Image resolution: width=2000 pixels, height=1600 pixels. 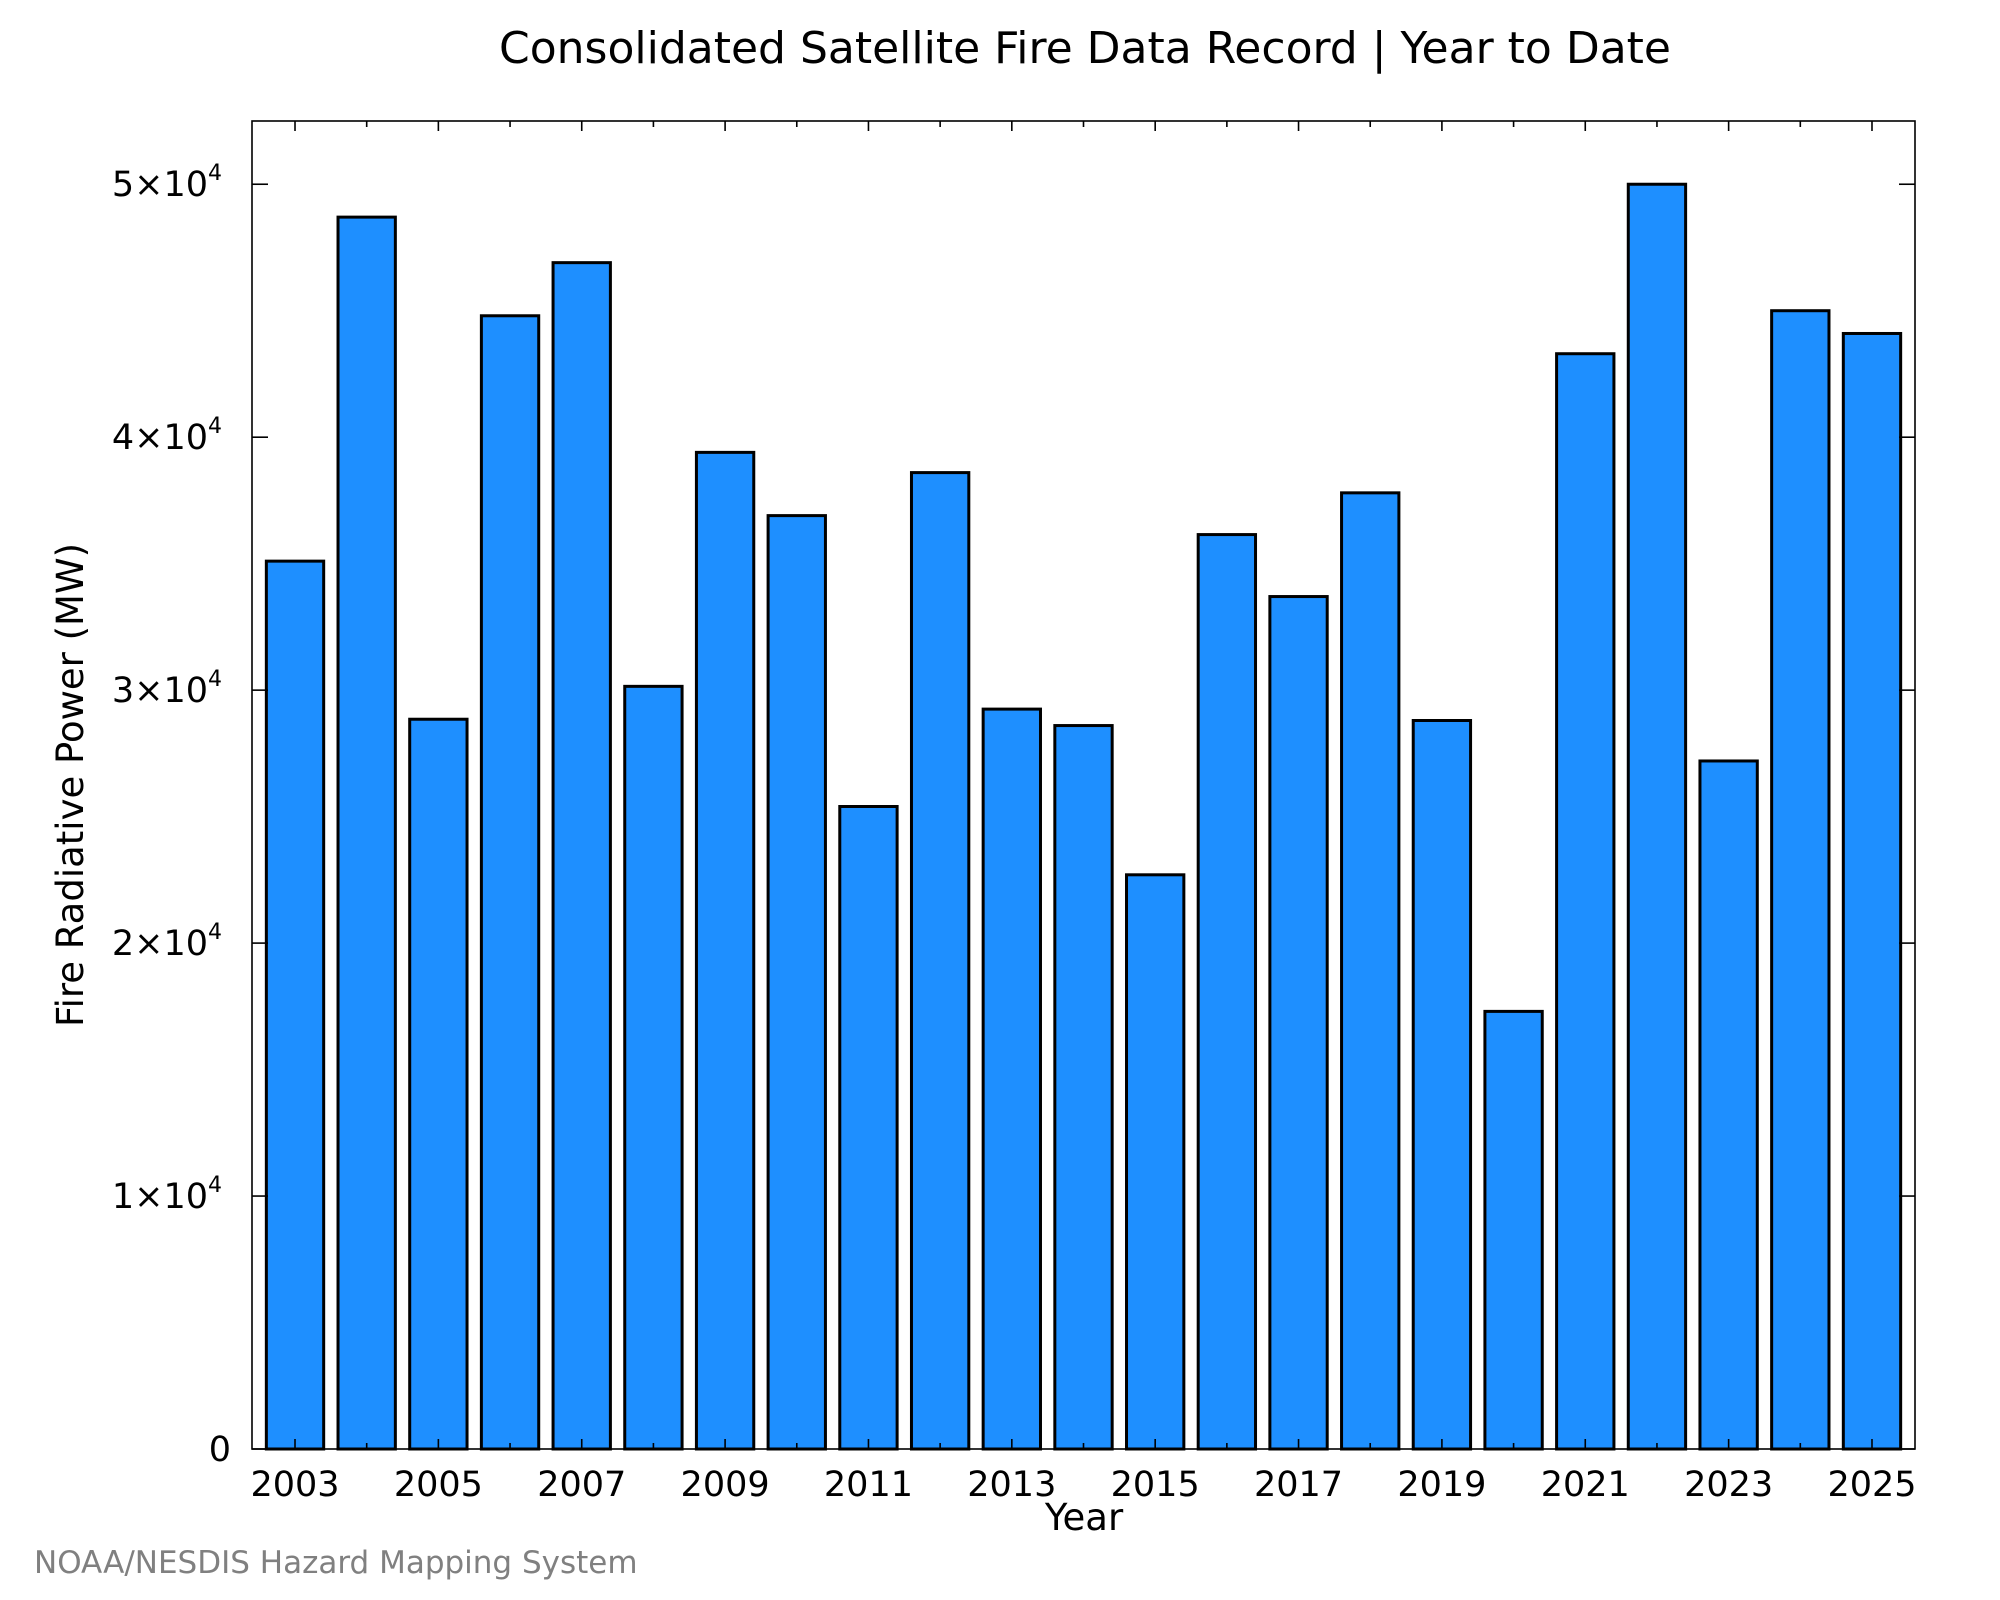 I want to click on bar-2022, so click(x=1657, y=816).